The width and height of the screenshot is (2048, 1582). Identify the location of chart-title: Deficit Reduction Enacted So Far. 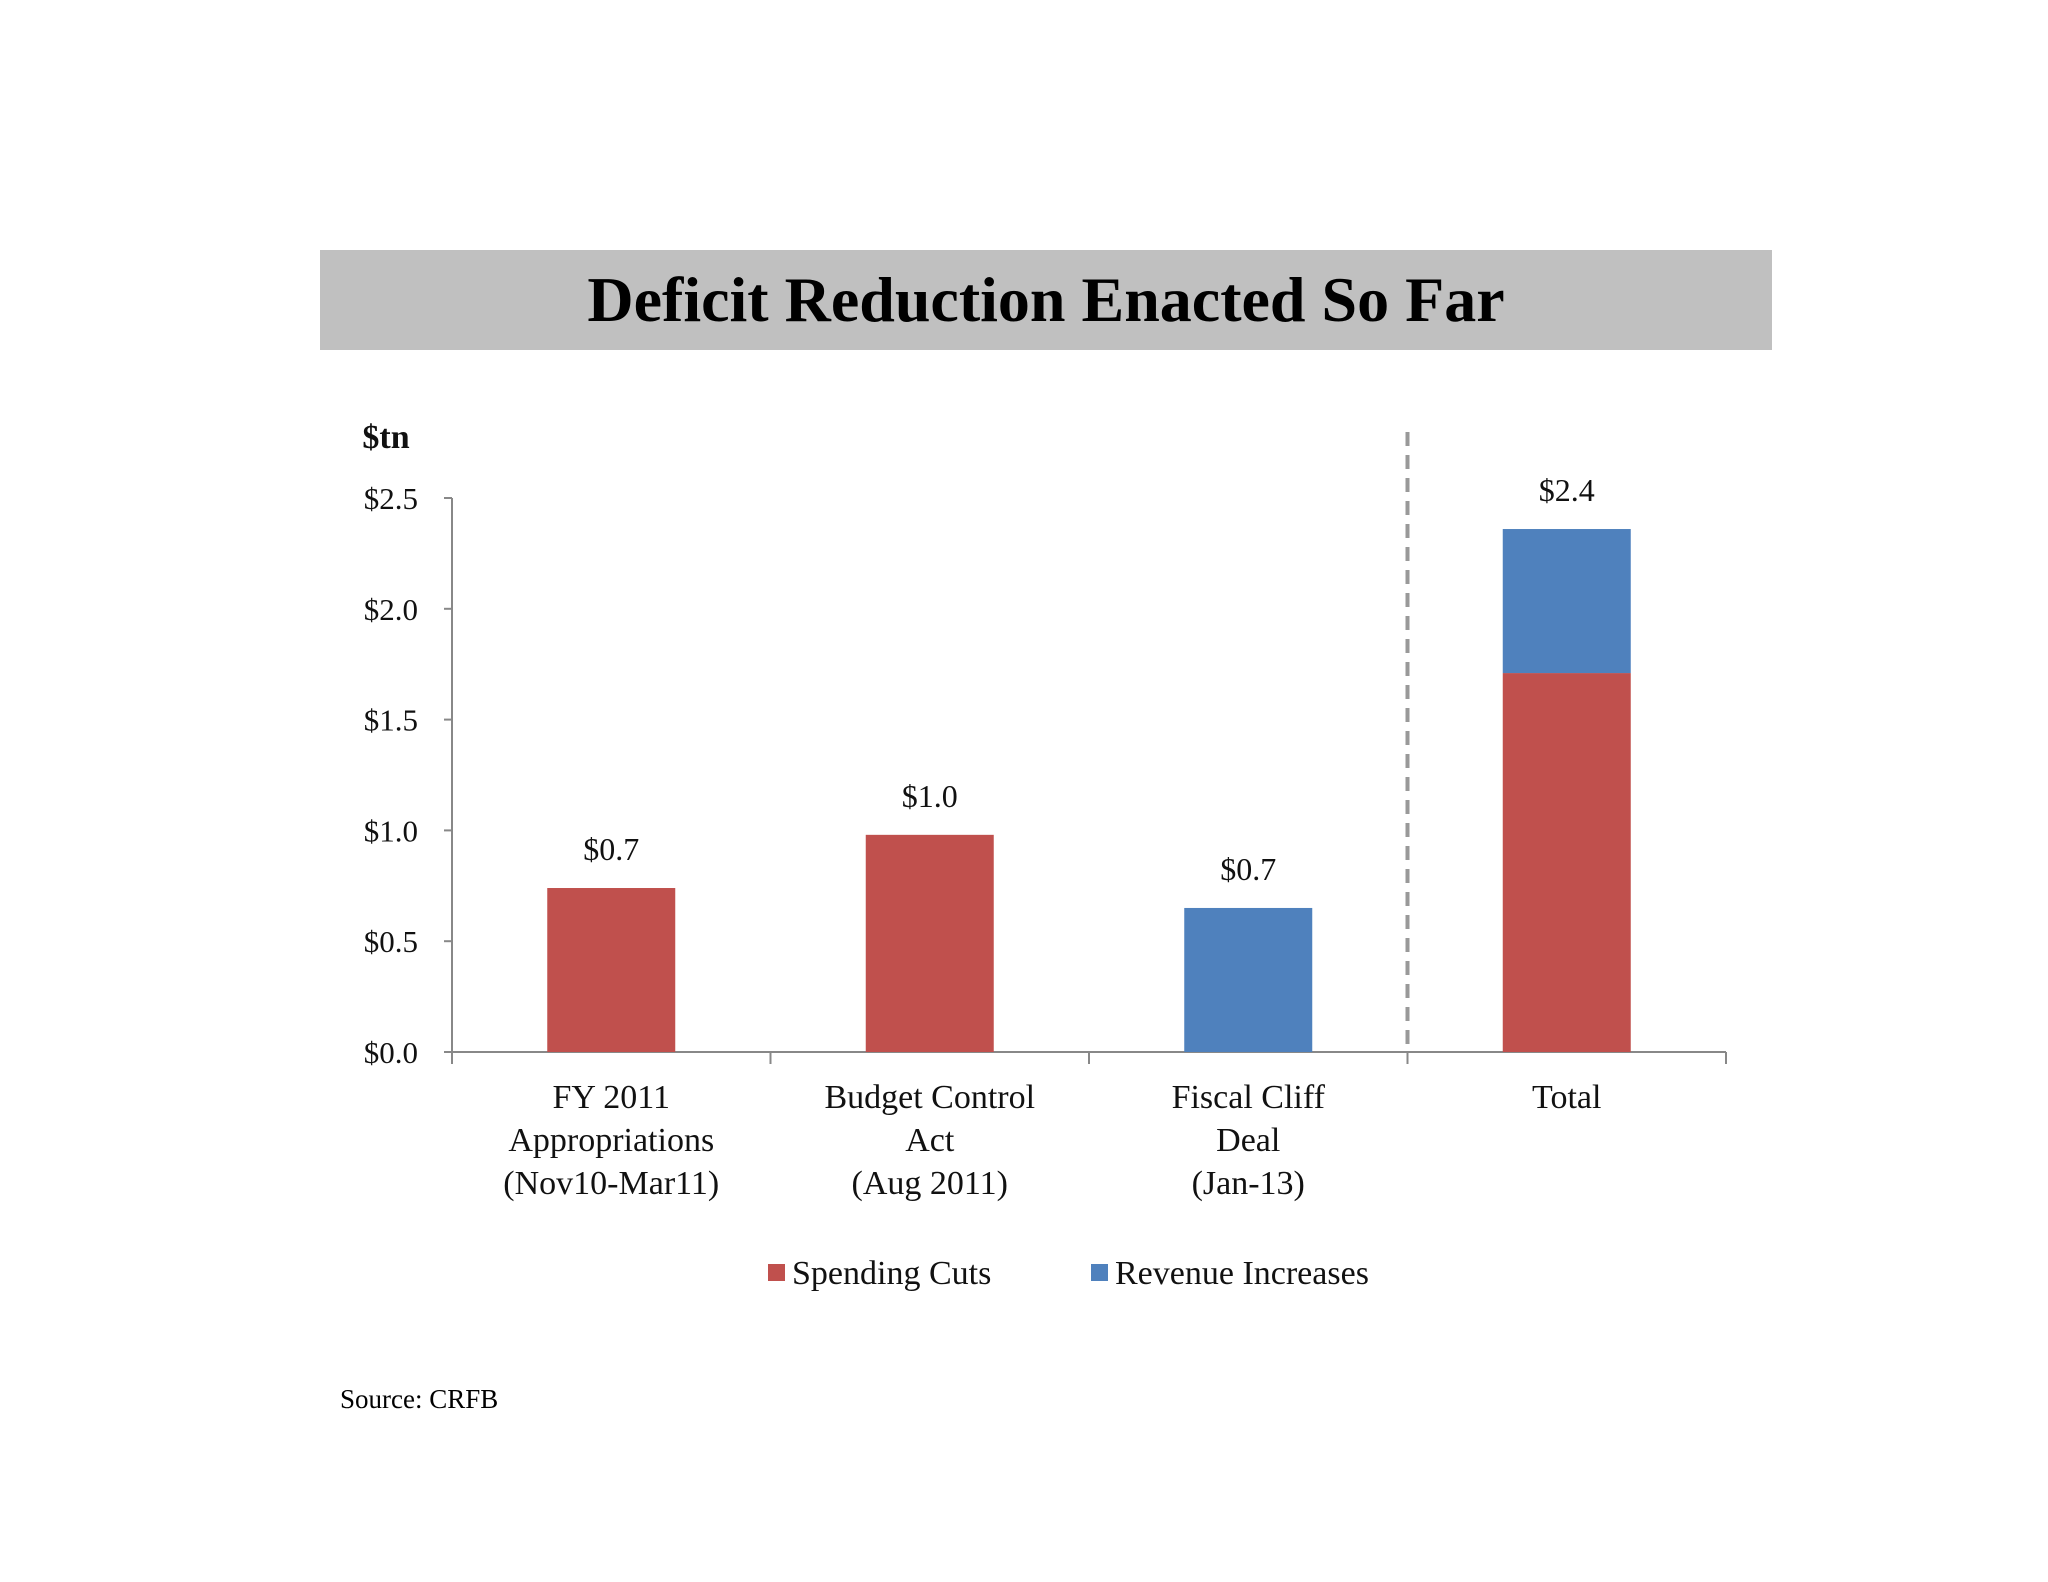
(1046, 299).